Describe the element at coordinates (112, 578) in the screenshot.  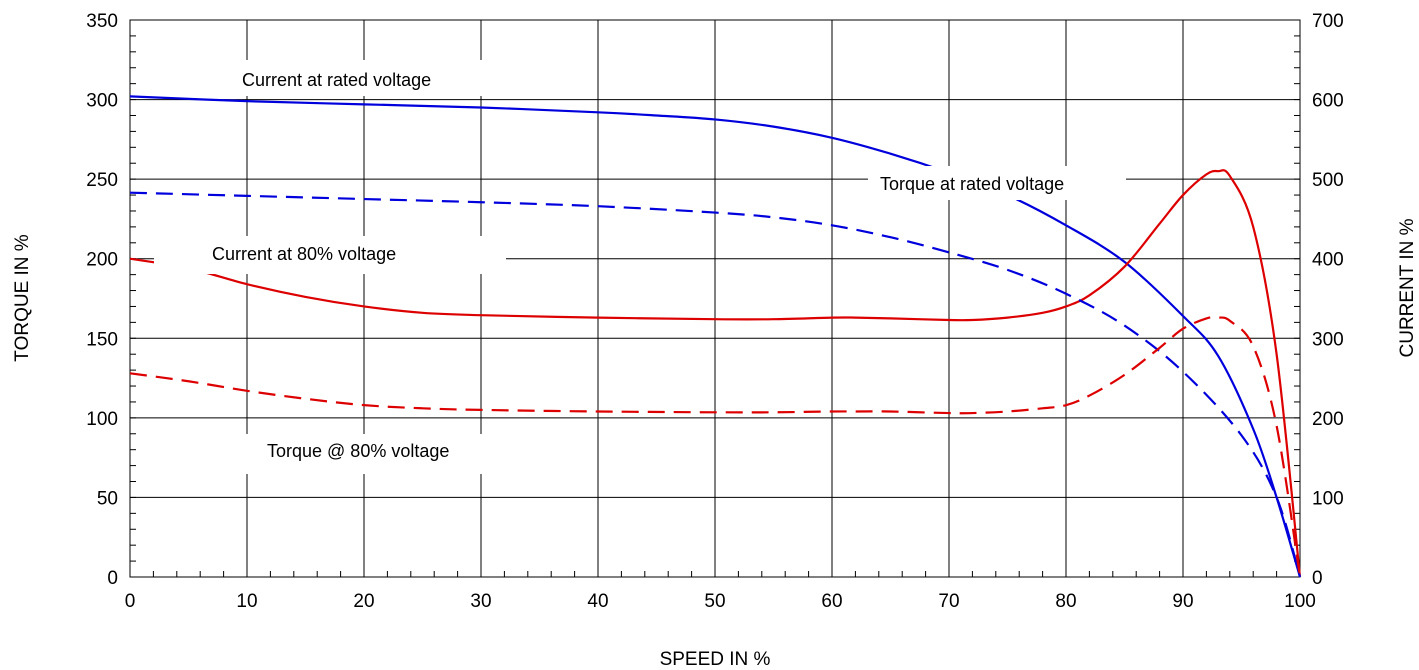
I see `y-tick-label: 0` at that location.